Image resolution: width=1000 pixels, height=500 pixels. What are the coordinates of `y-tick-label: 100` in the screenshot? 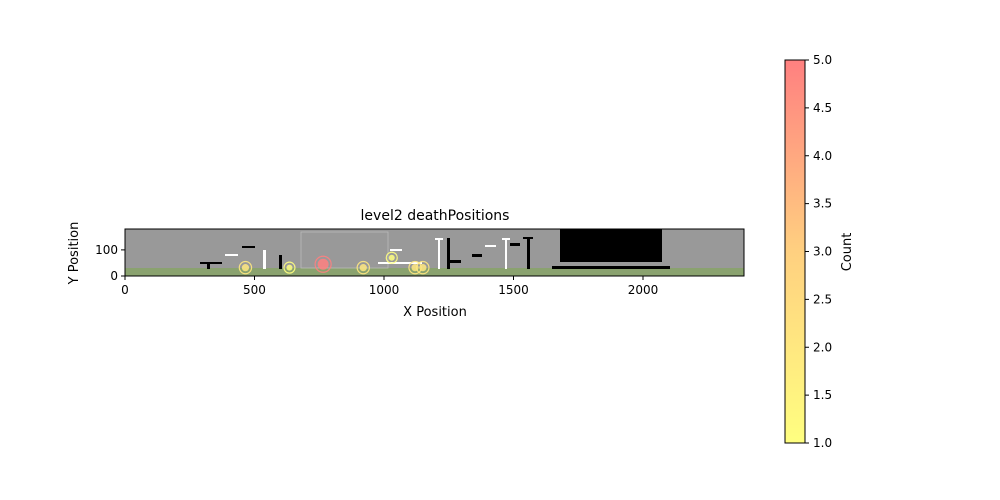 It's located at (106, 250).